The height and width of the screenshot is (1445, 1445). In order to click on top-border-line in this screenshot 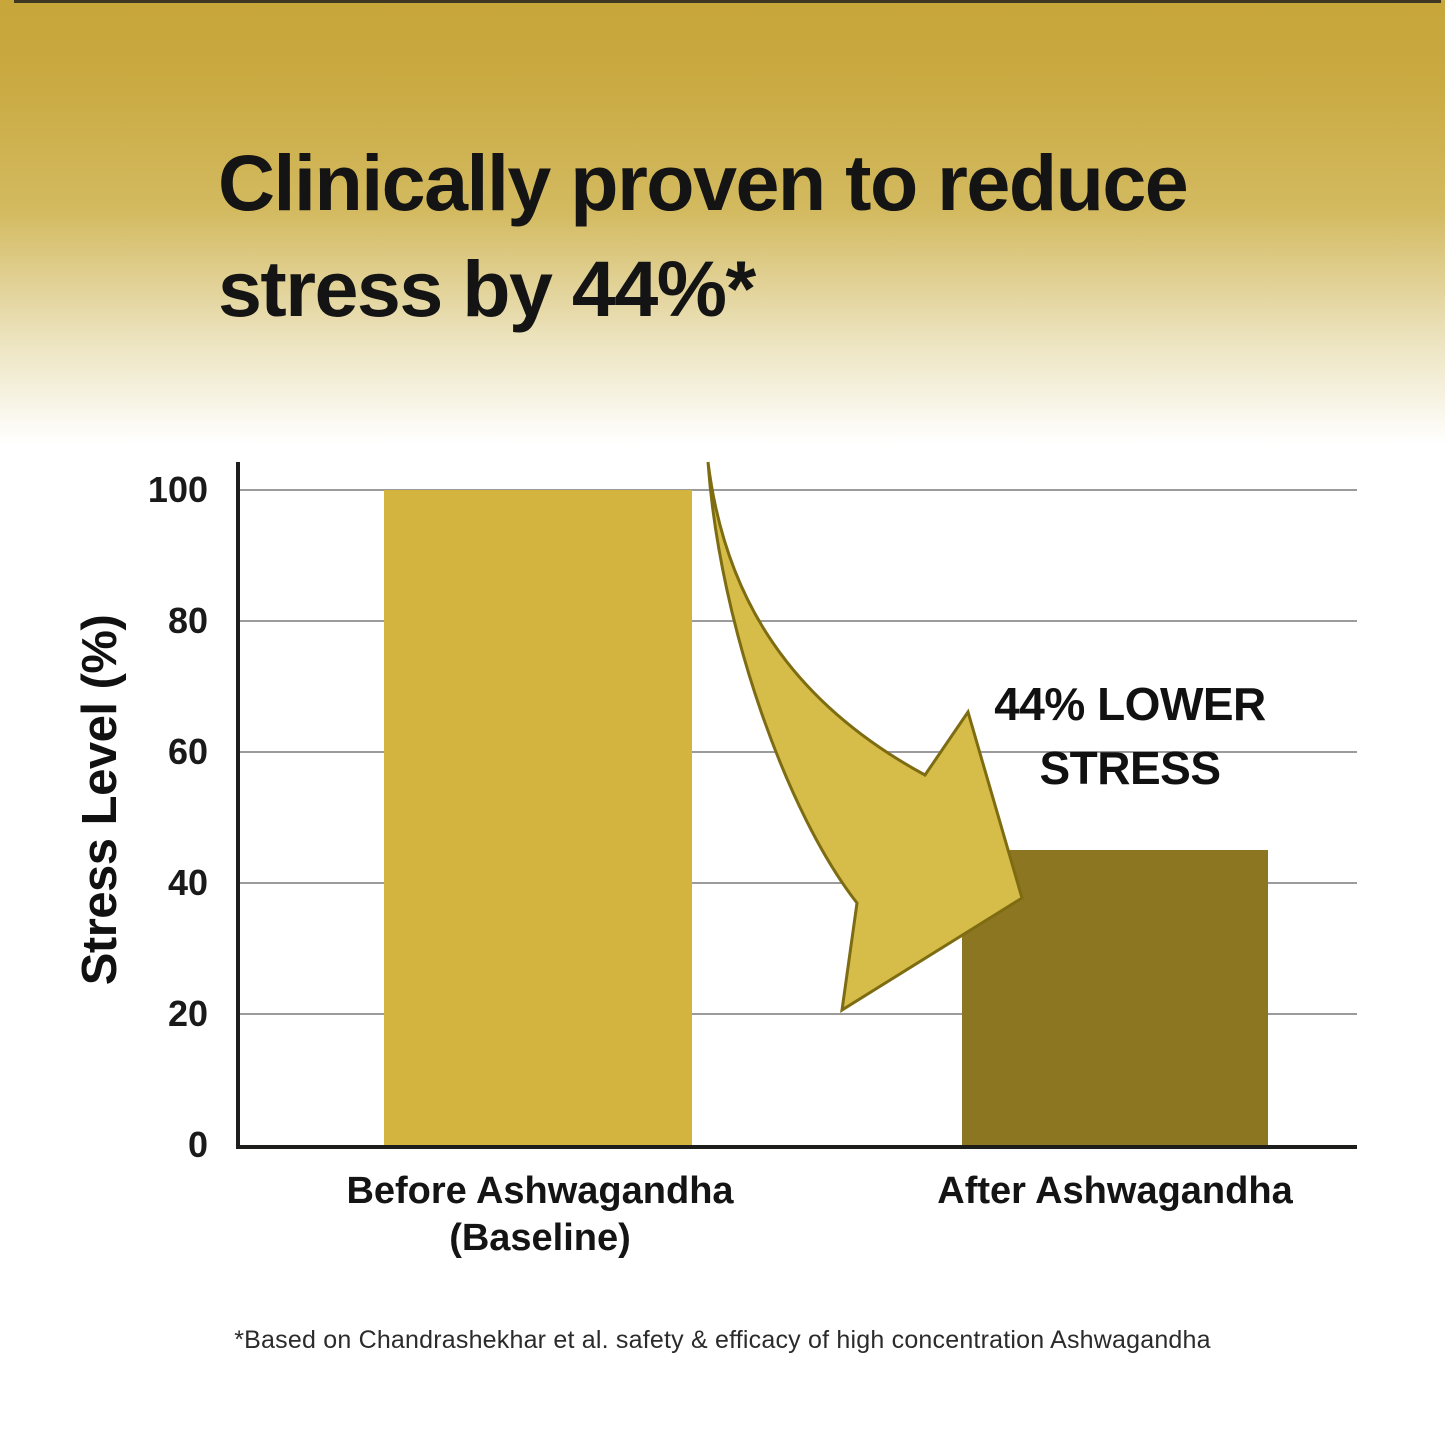, I will do `click(727, 1)`.